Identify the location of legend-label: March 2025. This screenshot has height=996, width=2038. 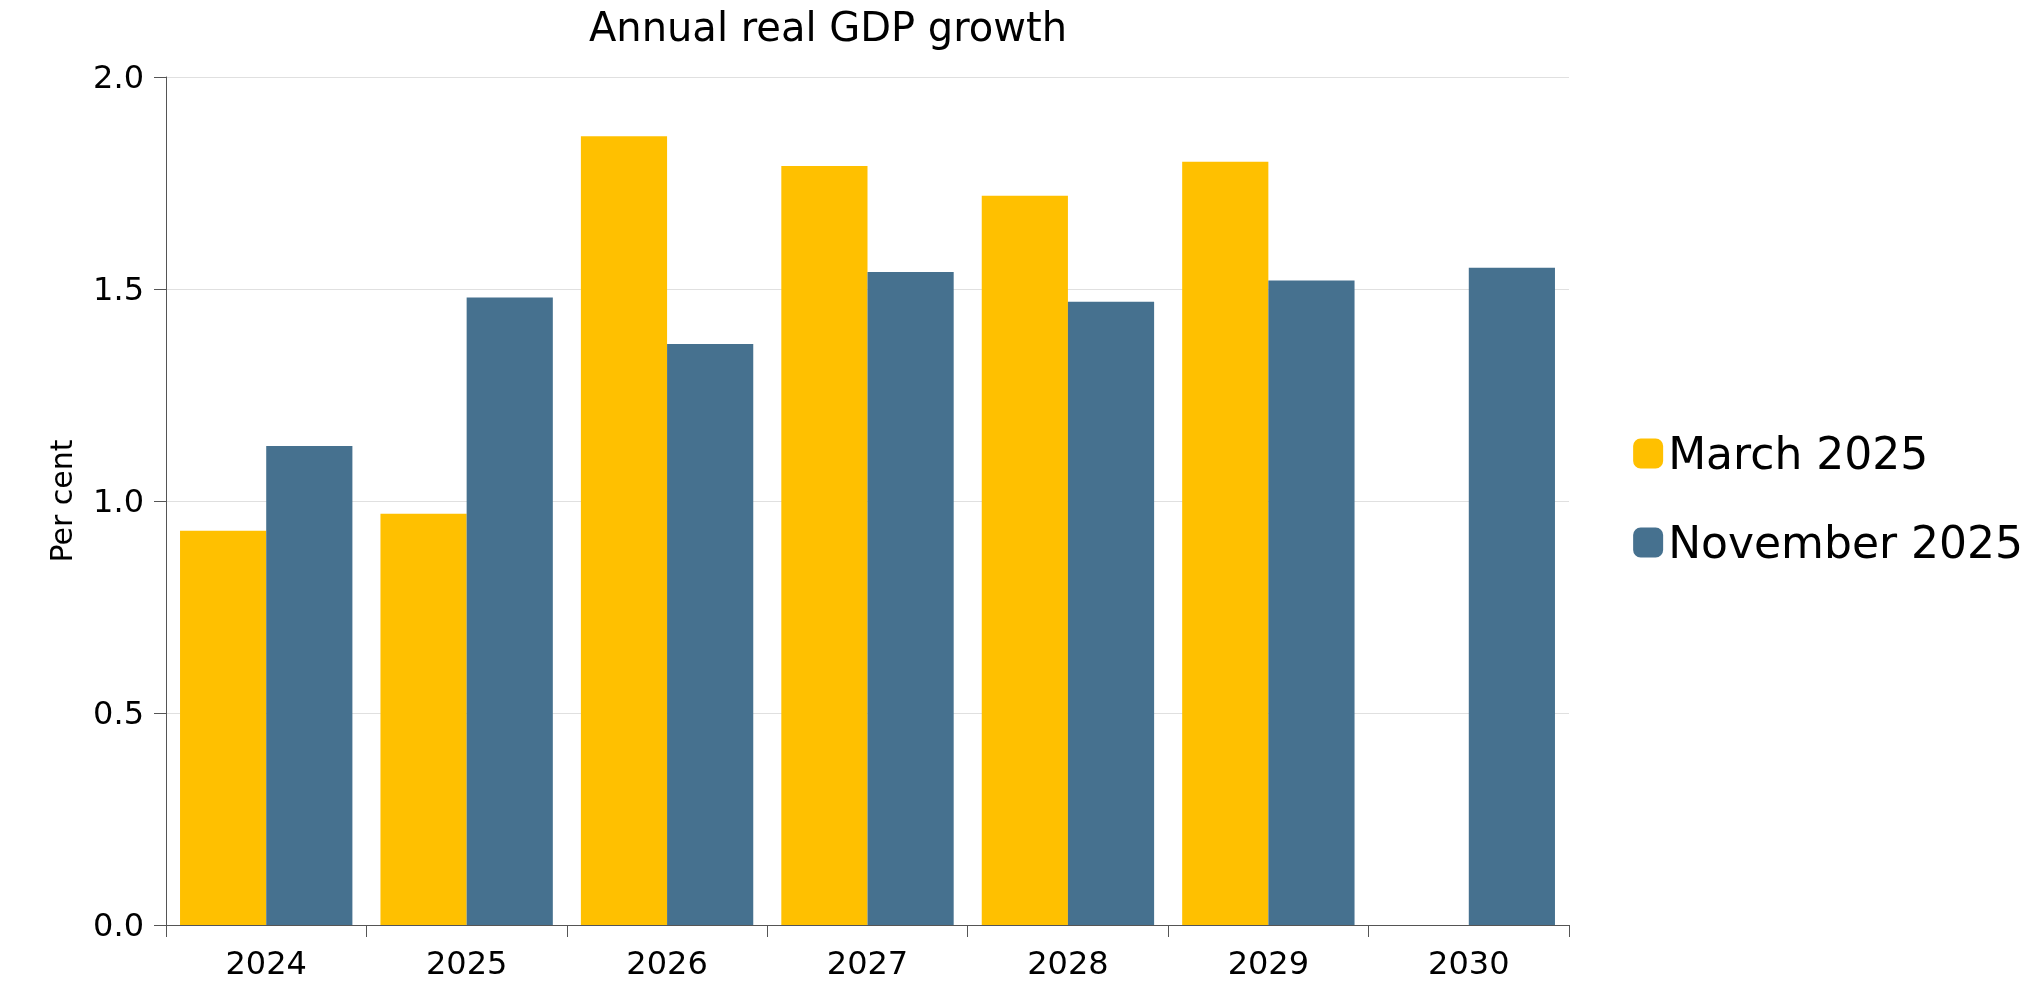
(1798, 453).